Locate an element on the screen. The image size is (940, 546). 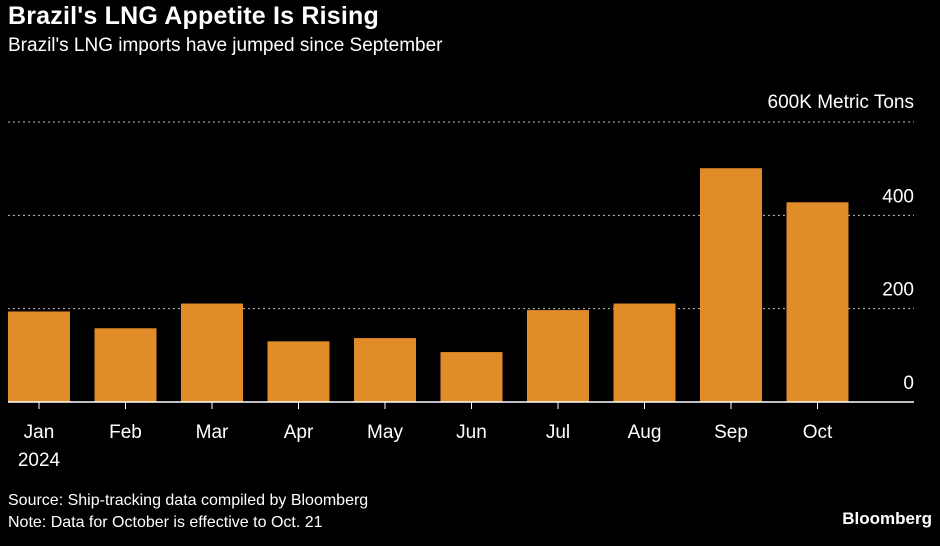
bloomberg-logo: Bloomberg is located at coordinates (887, 518).